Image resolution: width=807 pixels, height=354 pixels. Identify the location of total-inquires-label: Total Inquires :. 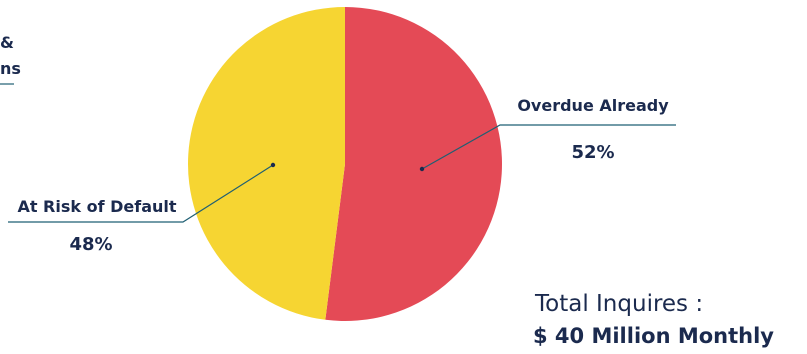
(619, 304).